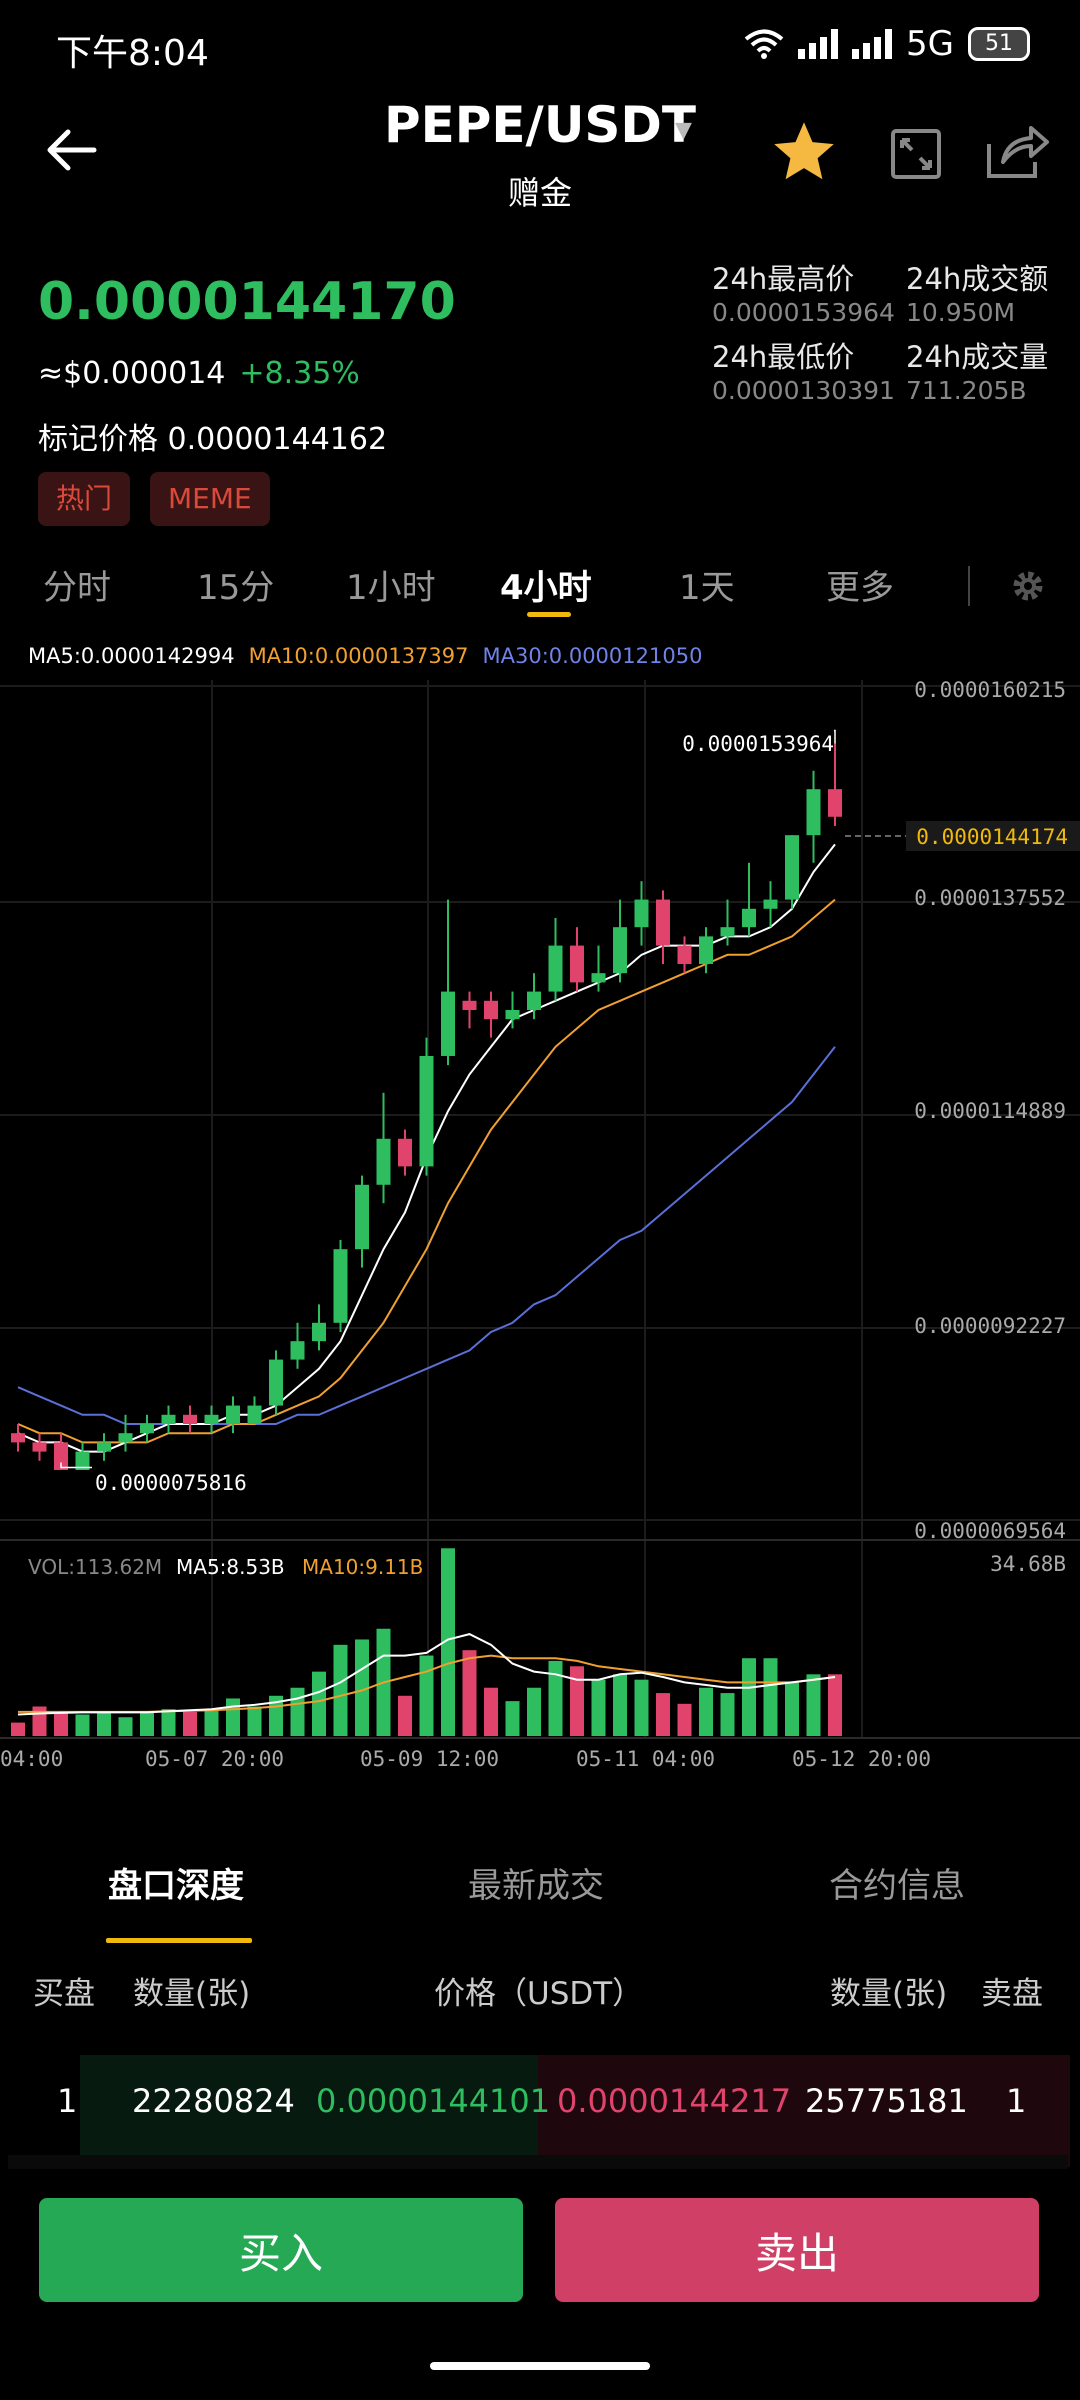 Image resolution: width=1080 pixels, height=2400 pixels. I want to click on x-label-3: 05-11 04:00, so click(645, 1759).